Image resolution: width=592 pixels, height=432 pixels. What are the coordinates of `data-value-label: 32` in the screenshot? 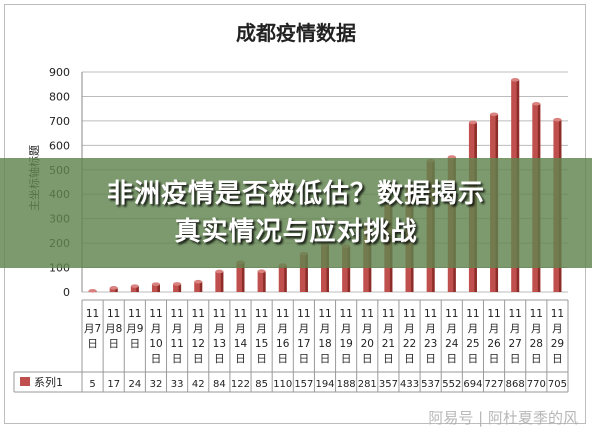 It's located at (156, 384).